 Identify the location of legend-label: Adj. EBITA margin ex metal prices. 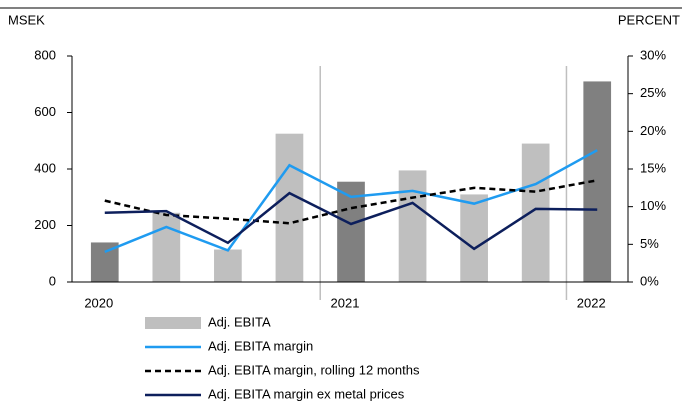
(306, 393).